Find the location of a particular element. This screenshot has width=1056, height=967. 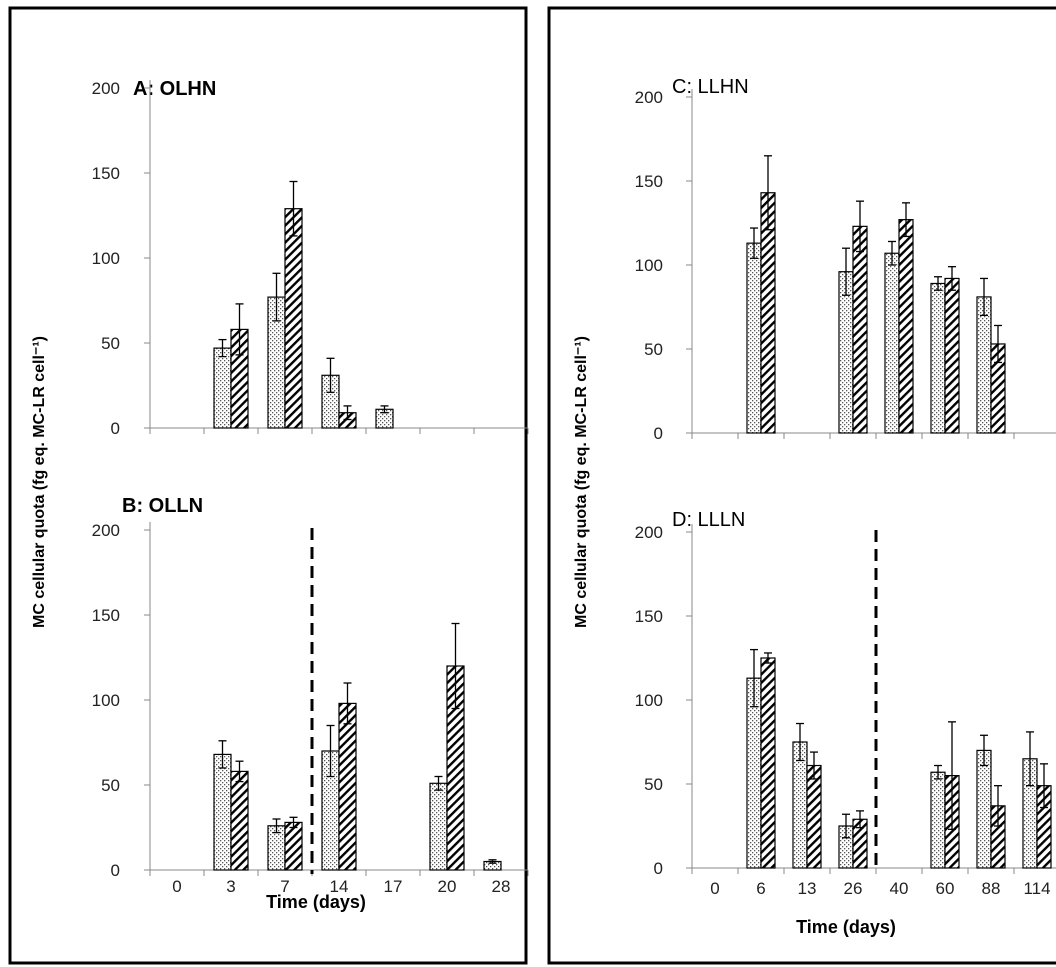

panel-b-title: B: OLLN is located at coordinates (162, 506).